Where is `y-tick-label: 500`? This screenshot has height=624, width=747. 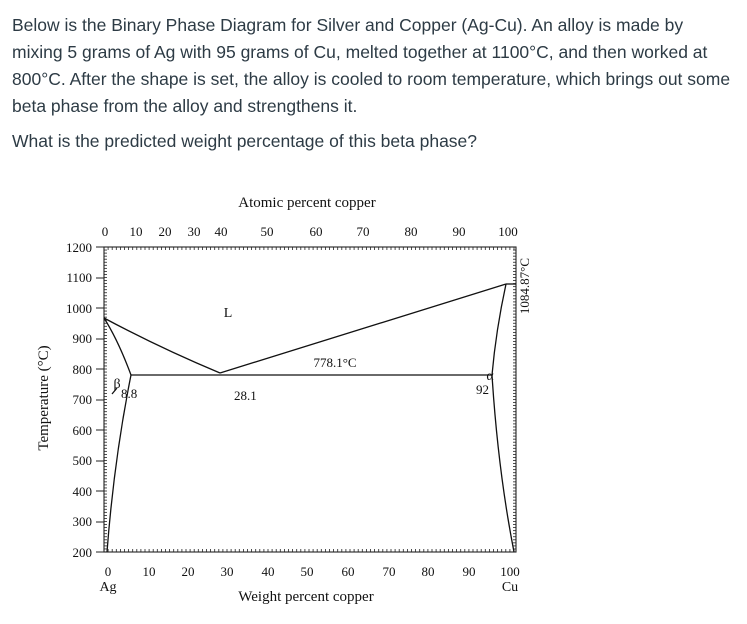
y-tick-label: 500 is located at coordinates (83, 460).